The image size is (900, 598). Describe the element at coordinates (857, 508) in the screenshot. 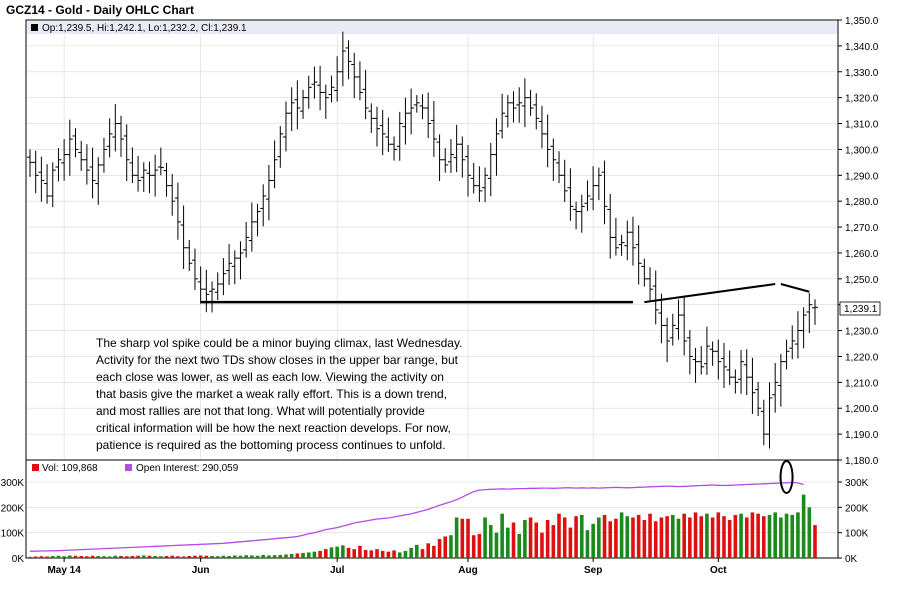

I see `volume-tick-label-right: 200K` at that location.